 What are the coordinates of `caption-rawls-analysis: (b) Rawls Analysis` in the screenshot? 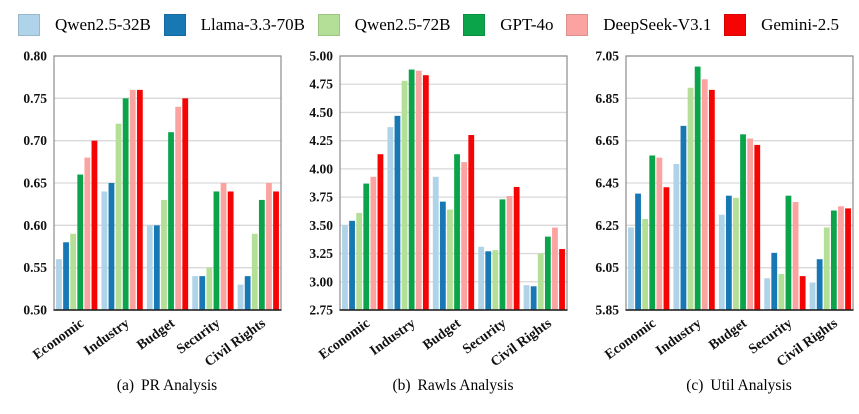 It's located at (453, 386).